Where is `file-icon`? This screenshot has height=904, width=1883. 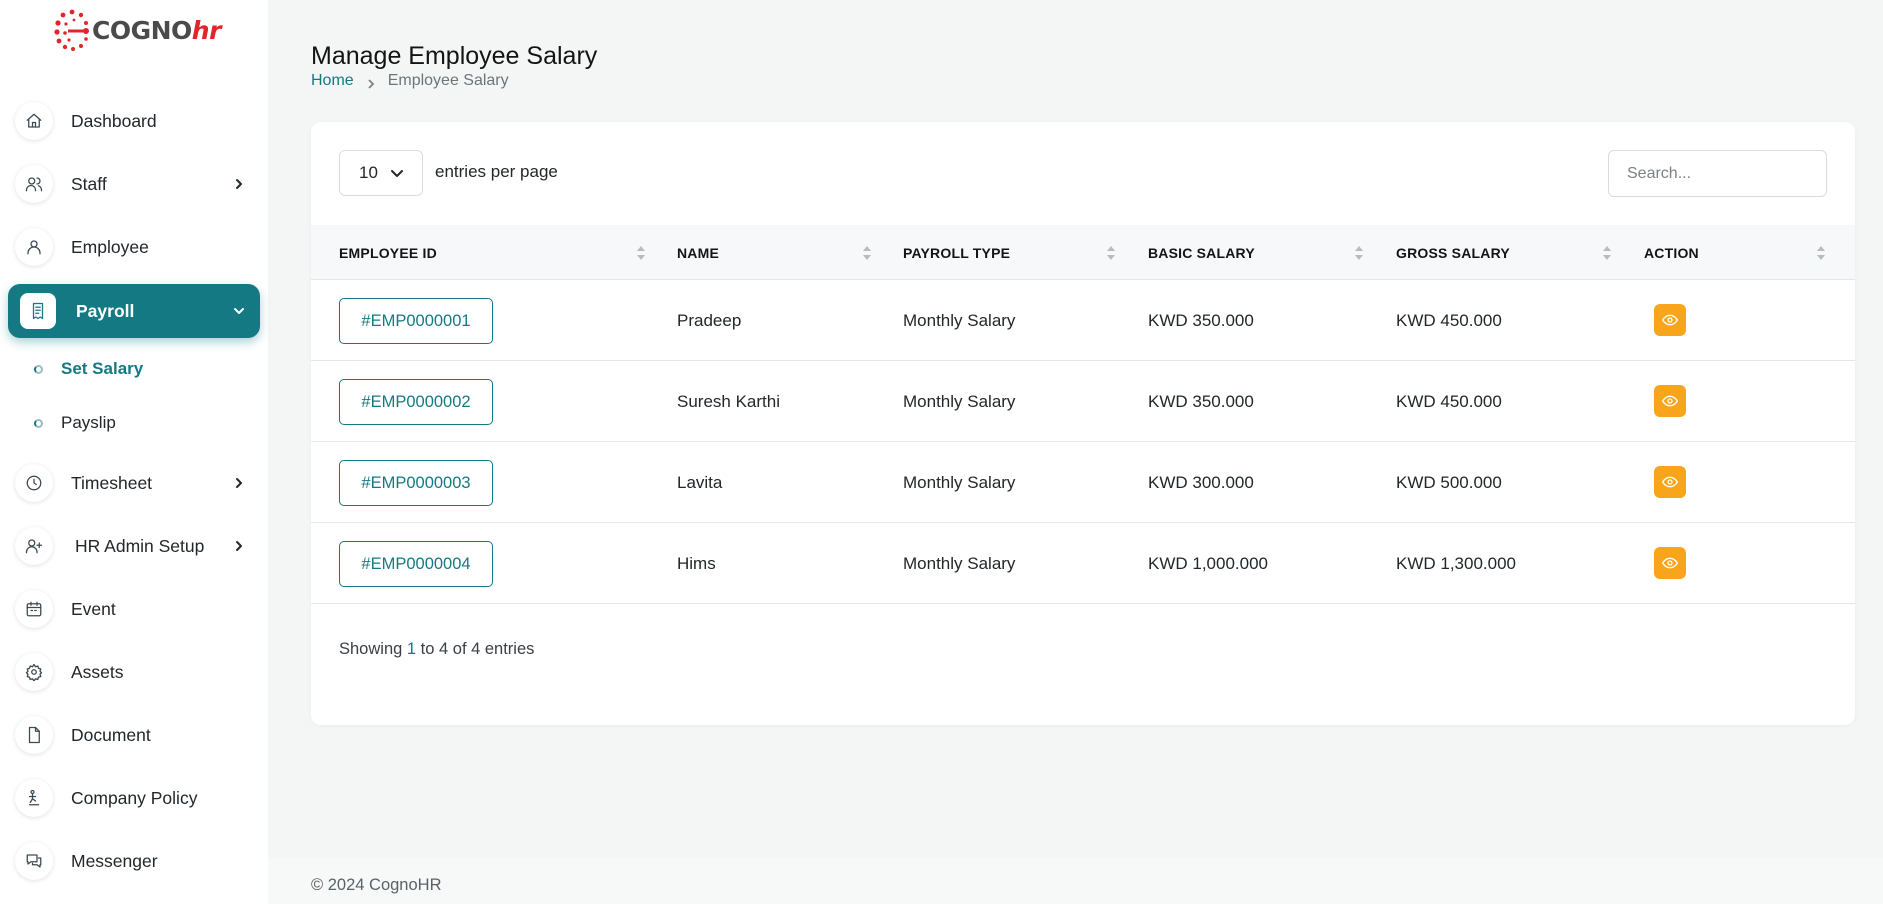 file-icon is located at coordinates (34, 735).